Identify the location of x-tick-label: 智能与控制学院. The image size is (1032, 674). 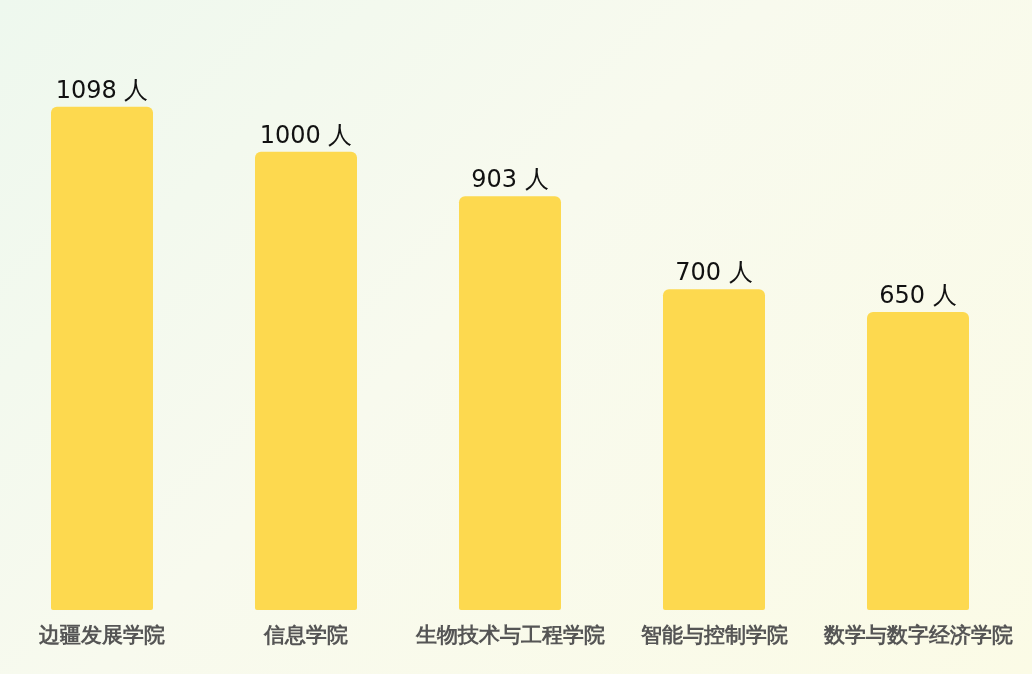
(713, 634).